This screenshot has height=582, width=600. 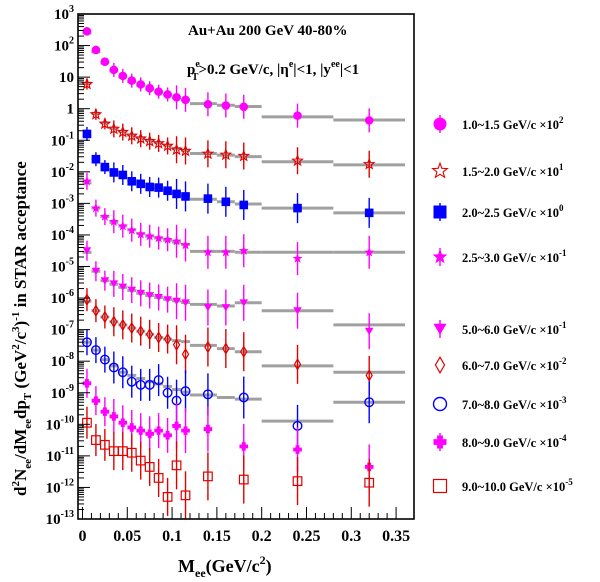 What do you see at coordinates (514, 441) in the screenshot?
I see `legend-label: 8.0~9.0 GeV/c ×10-4` at bounding box center [514, 441].